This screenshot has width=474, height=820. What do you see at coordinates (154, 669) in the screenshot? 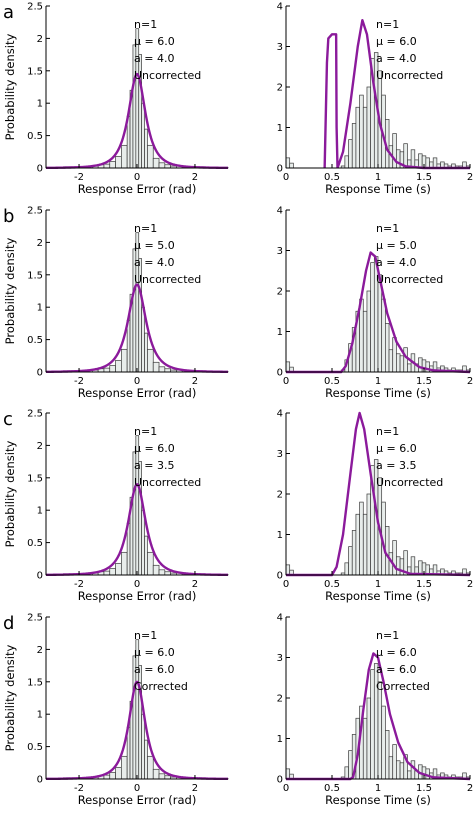
I see `annotation-line: a = 6.0` at bounding box center [154, 669].